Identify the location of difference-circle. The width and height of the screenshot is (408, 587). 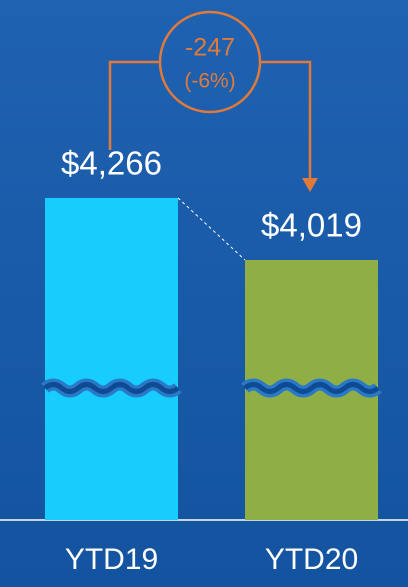
(210, 62).